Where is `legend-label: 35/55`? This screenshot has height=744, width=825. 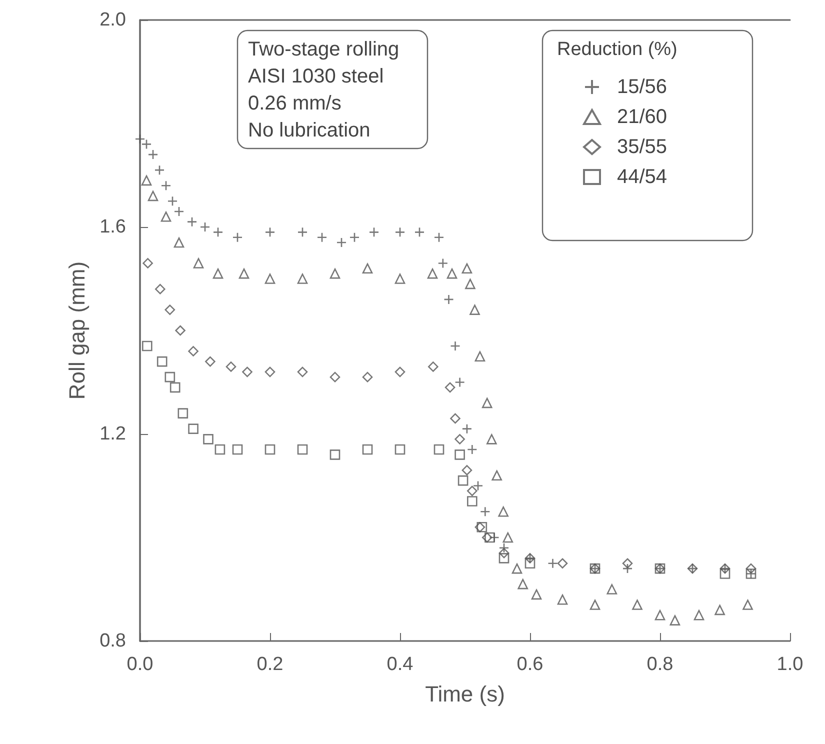
legend-label: 35/55 is located at coordinates (642, 147).